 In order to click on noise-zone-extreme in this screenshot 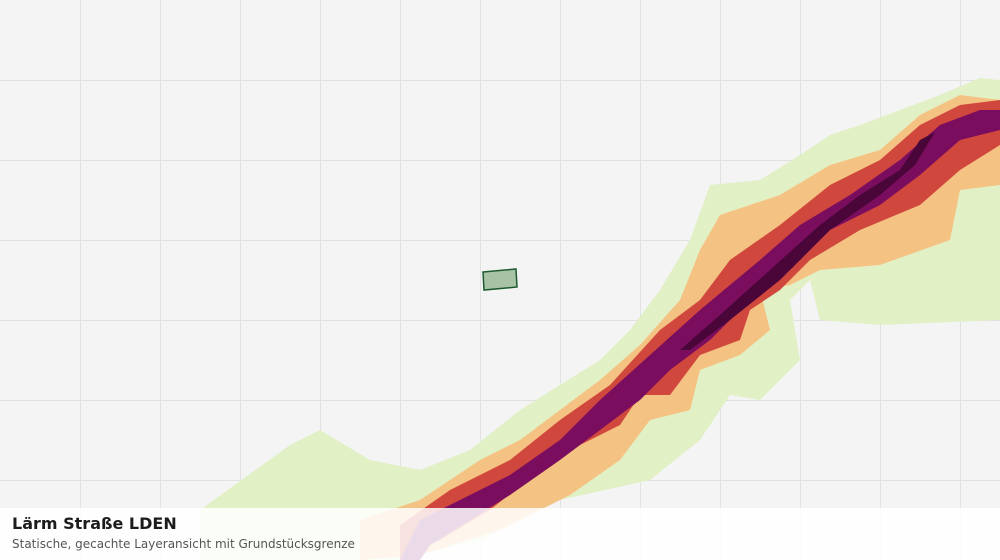, I will do `click(807, 241)`.